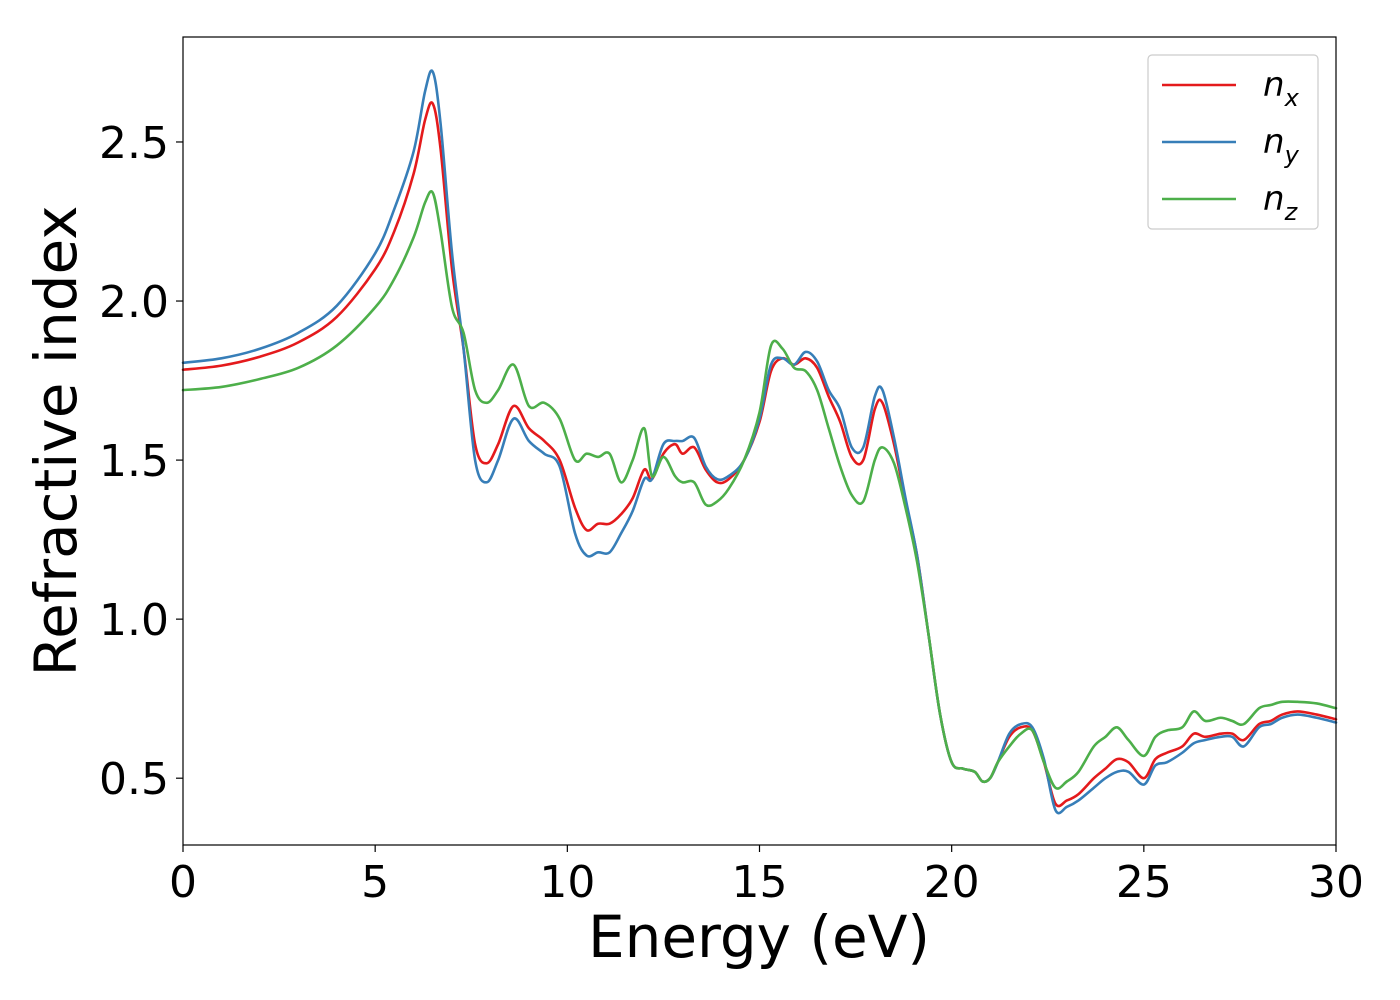 This screenshot has height=1000, width=1400. Describe the element at coordinates (567, 882) in the screenshot. I see `x-tick-label: 10` at that location.